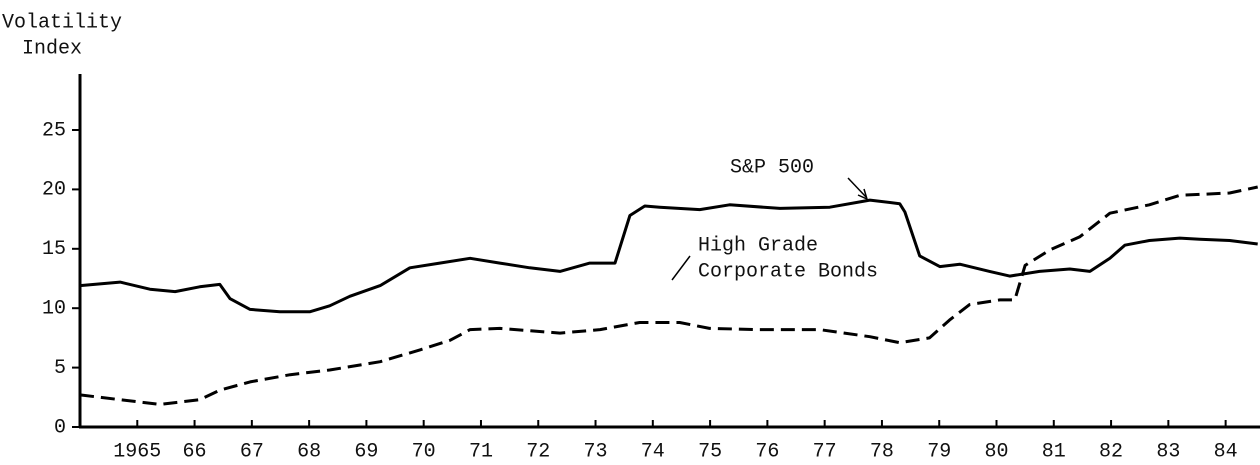  I want to click on series-label: High Grade, so click(758, 245).